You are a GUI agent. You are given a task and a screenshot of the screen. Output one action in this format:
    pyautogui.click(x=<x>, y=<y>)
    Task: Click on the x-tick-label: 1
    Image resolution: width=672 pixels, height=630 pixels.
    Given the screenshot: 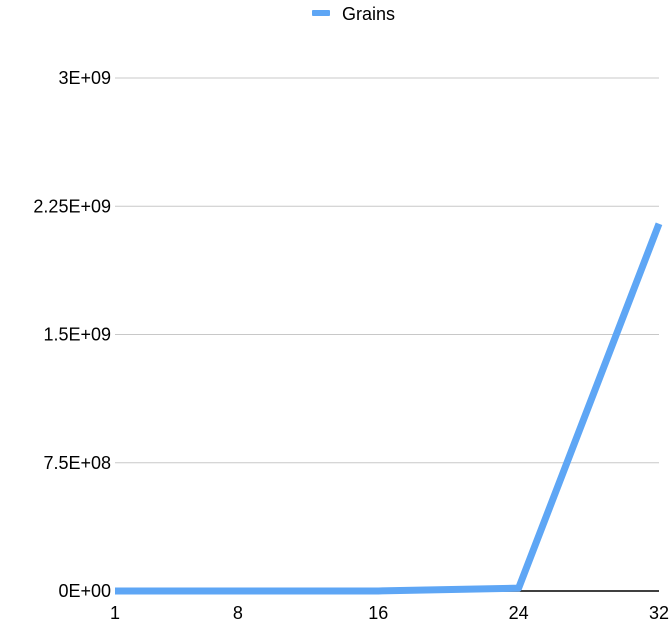 What is the action you would take?
    pyautogui.click(x=115, y=613)
    